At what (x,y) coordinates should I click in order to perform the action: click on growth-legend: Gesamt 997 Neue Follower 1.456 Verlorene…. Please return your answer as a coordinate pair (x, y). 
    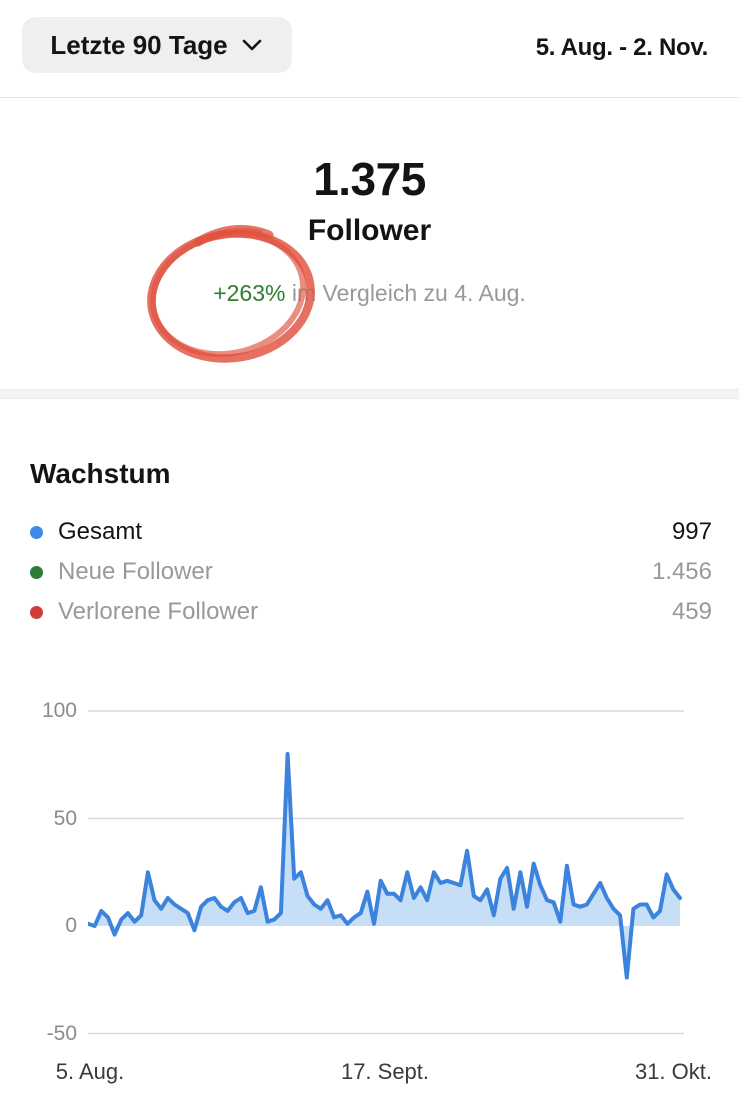
    Looking at the image, I should click on (371, 572).